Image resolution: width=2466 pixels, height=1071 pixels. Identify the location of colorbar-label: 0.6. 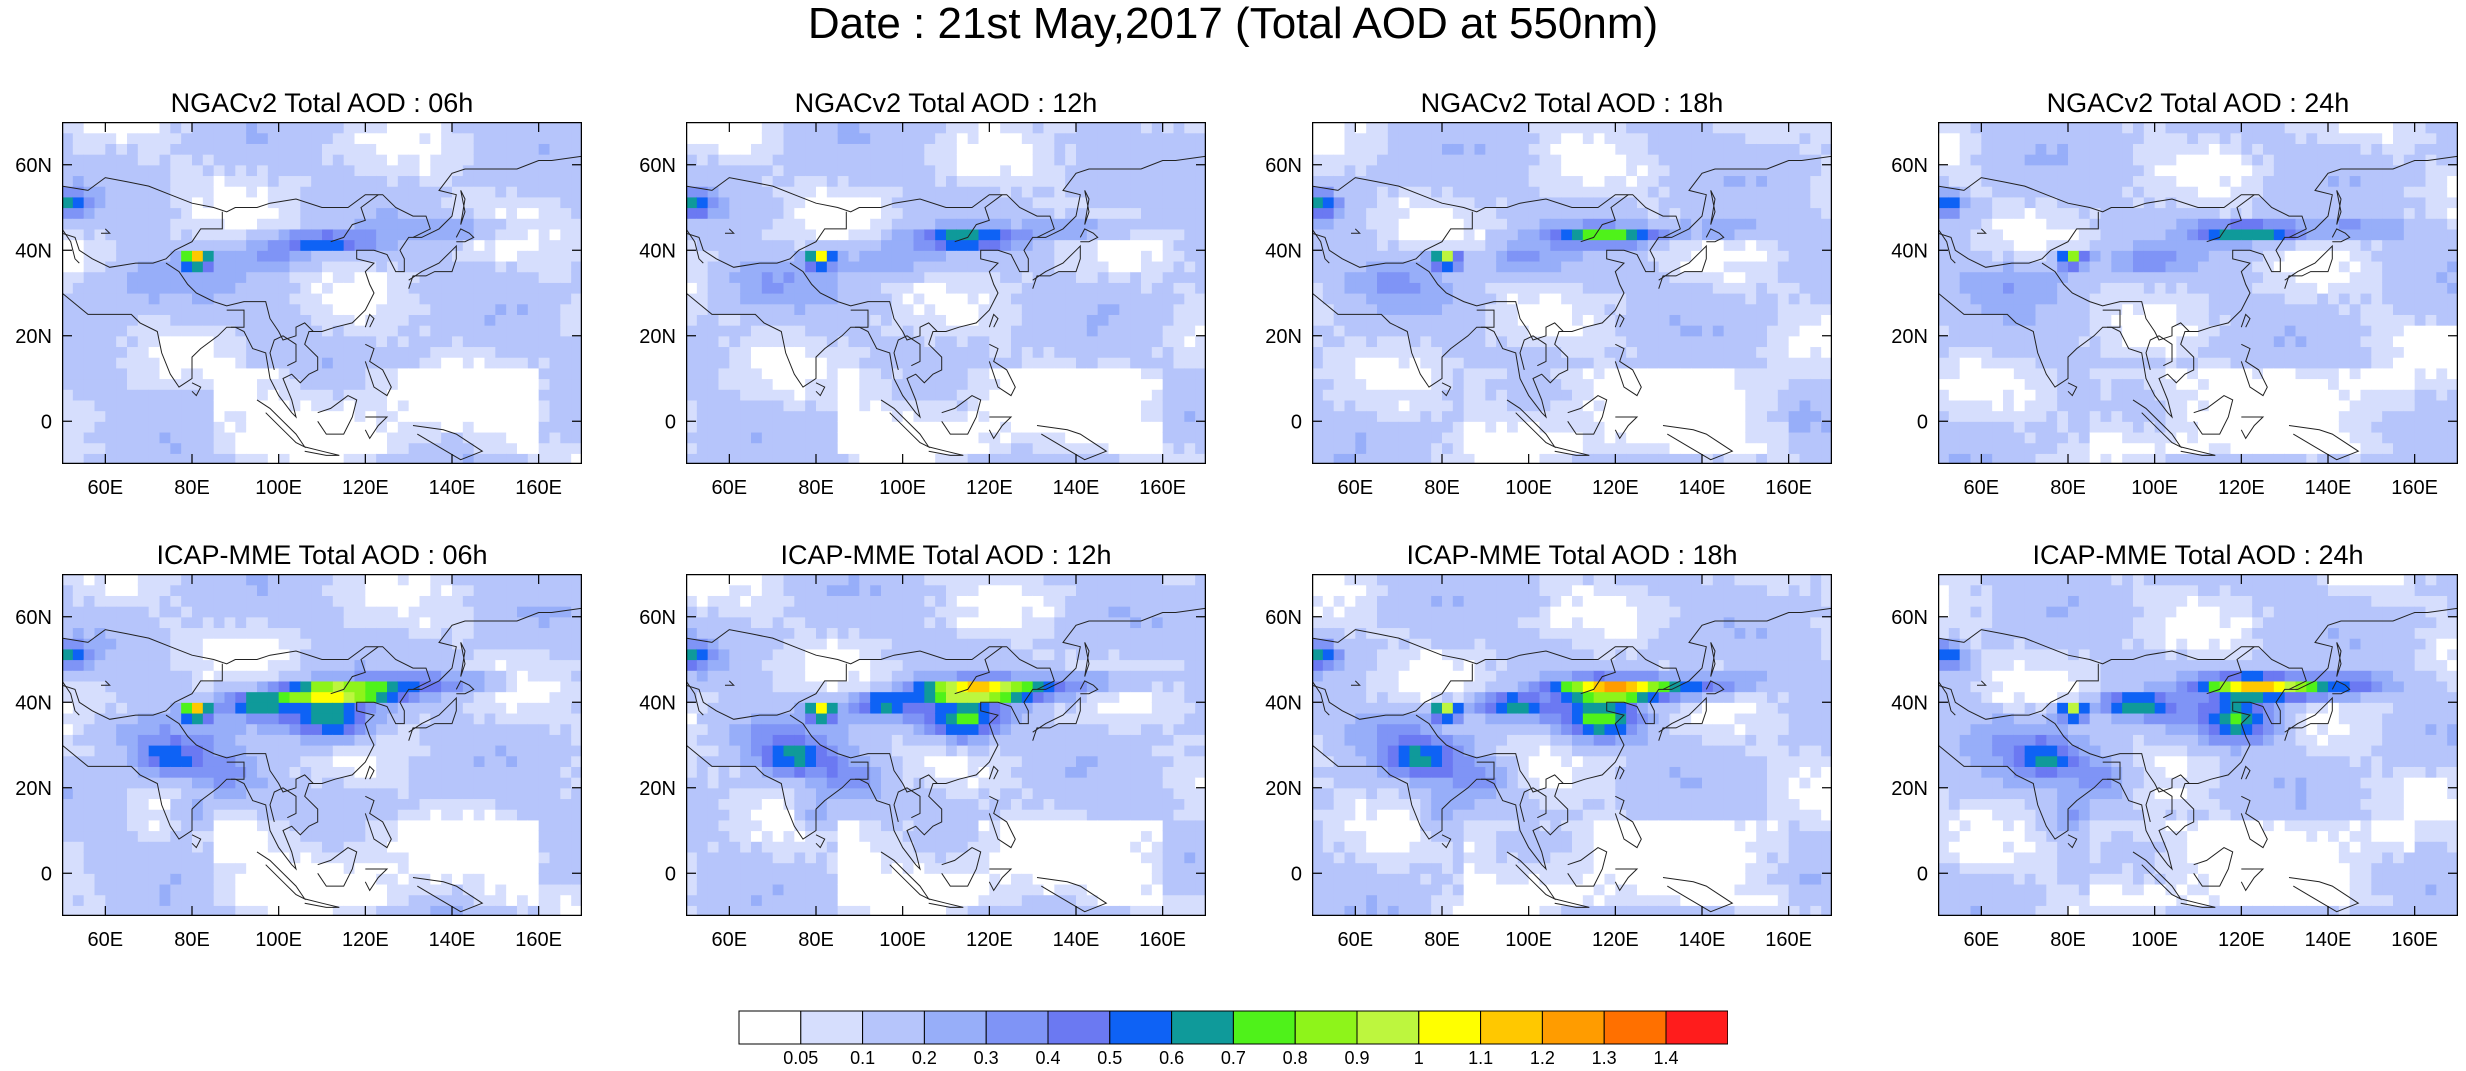
(1171, 1057).